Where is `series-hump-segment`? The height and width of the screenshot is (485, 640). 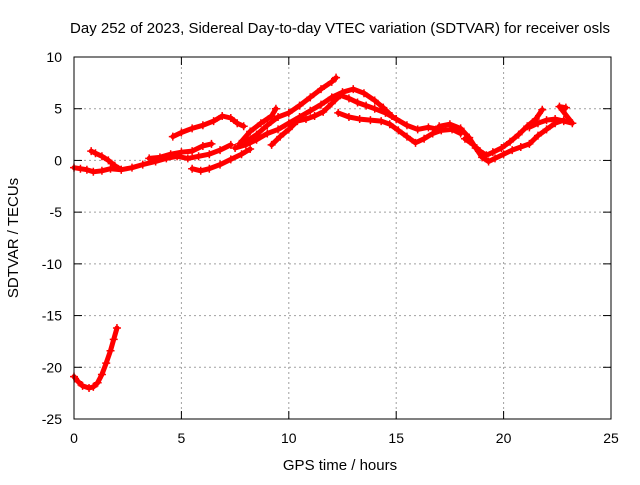
series-hump-segment is located at coordinates (208, 126).